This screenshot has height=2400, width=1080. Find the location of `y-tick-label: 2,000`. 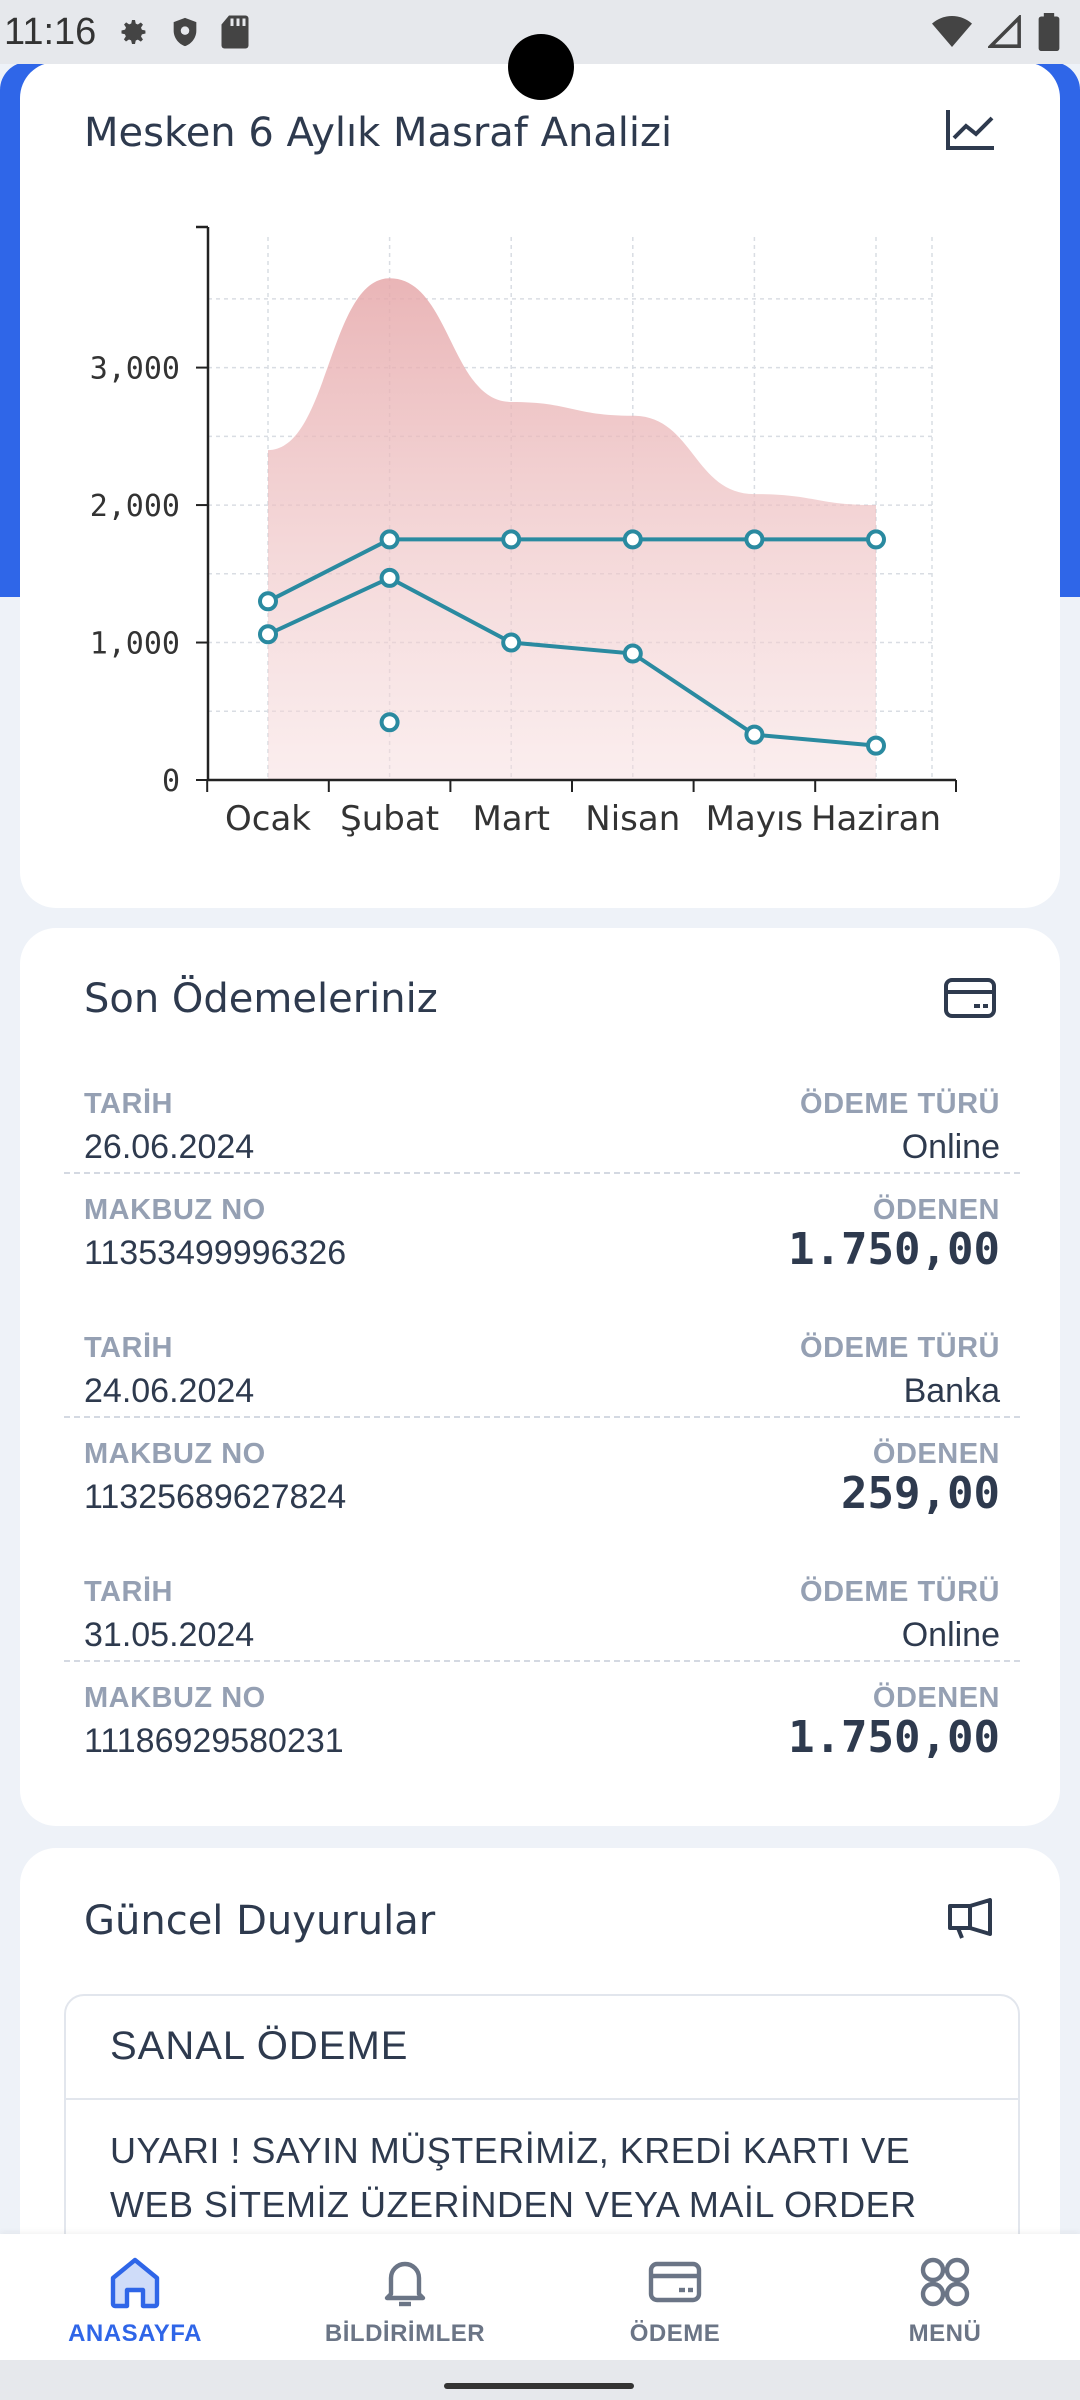

y-tick-label: 2,000 is located at coordinates (135, 506).